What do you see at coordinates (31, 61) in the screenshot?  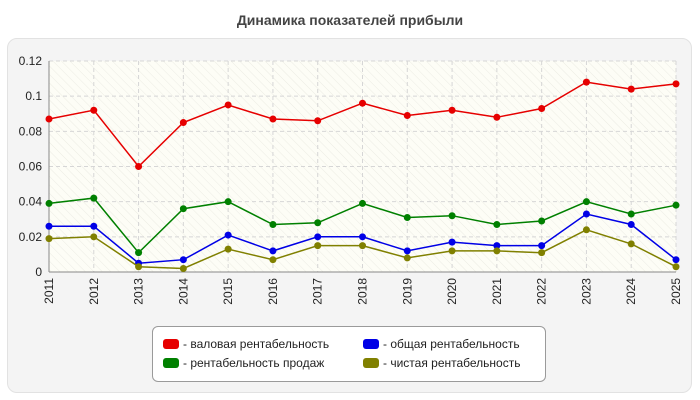 I see `y-tick-label: 0.12` at bounding box center [31, 61].